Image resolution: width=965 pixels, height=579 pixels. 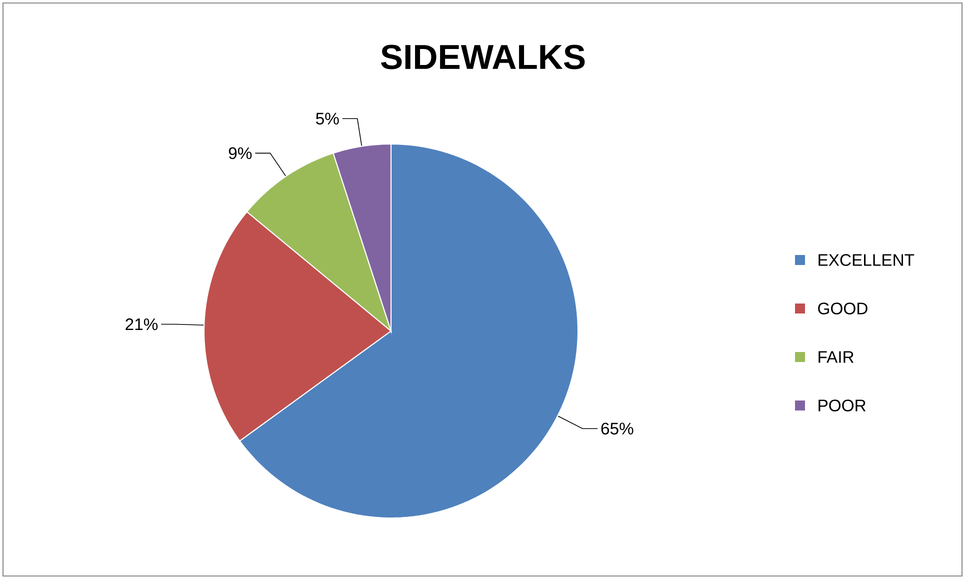 What do you see at coordinates (617, 428) in the screenshot?
I see `data-label: 65%` at bounding box center [617, 428].